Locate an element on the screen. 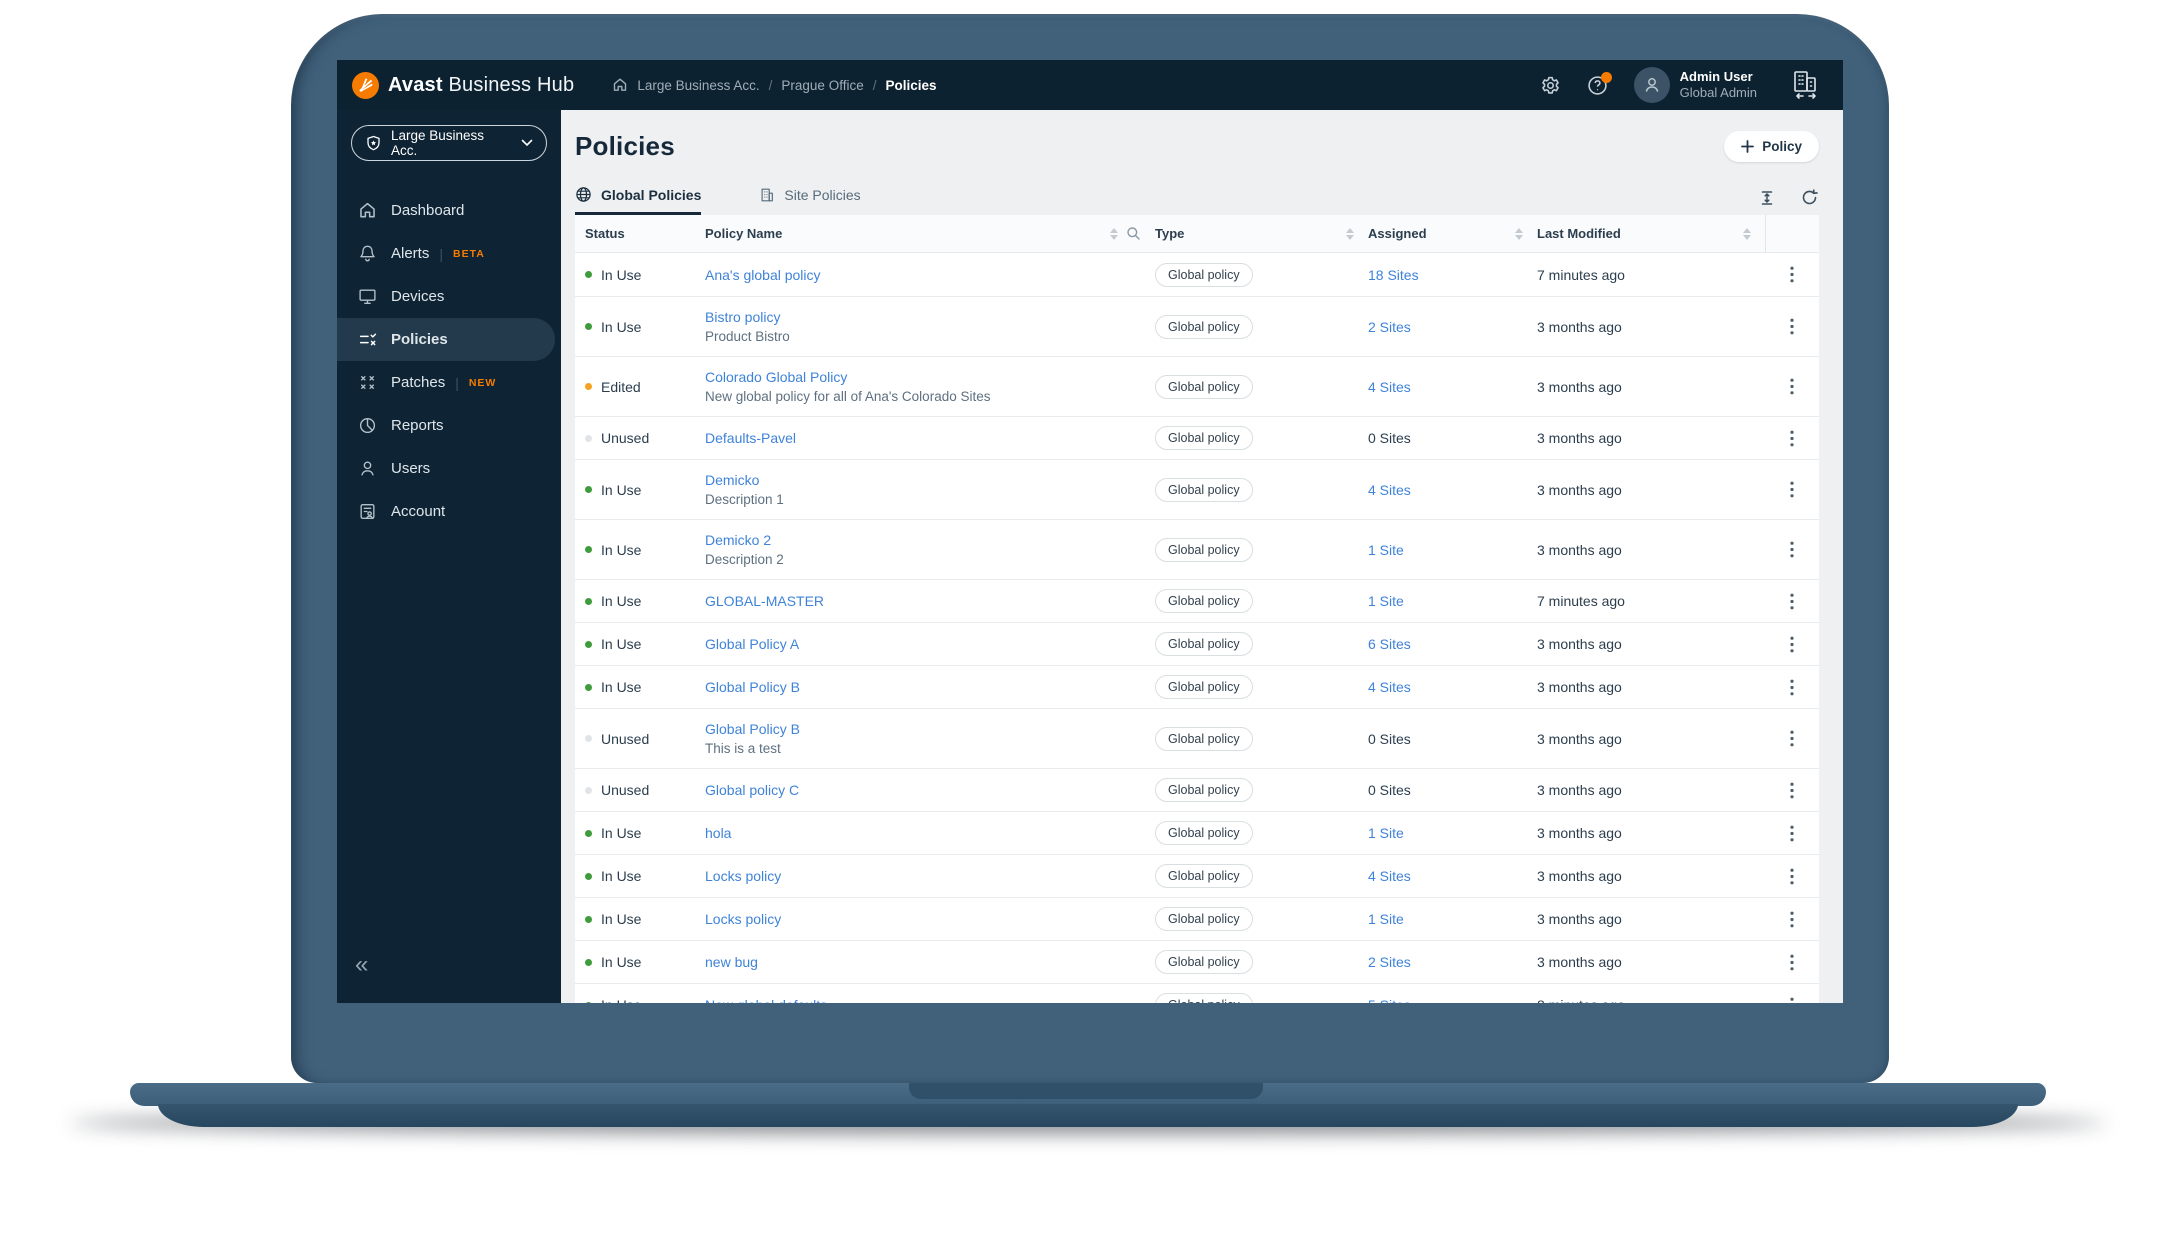  assigned-sites-link: 6 Sites is located at coordinates (1389, 644).